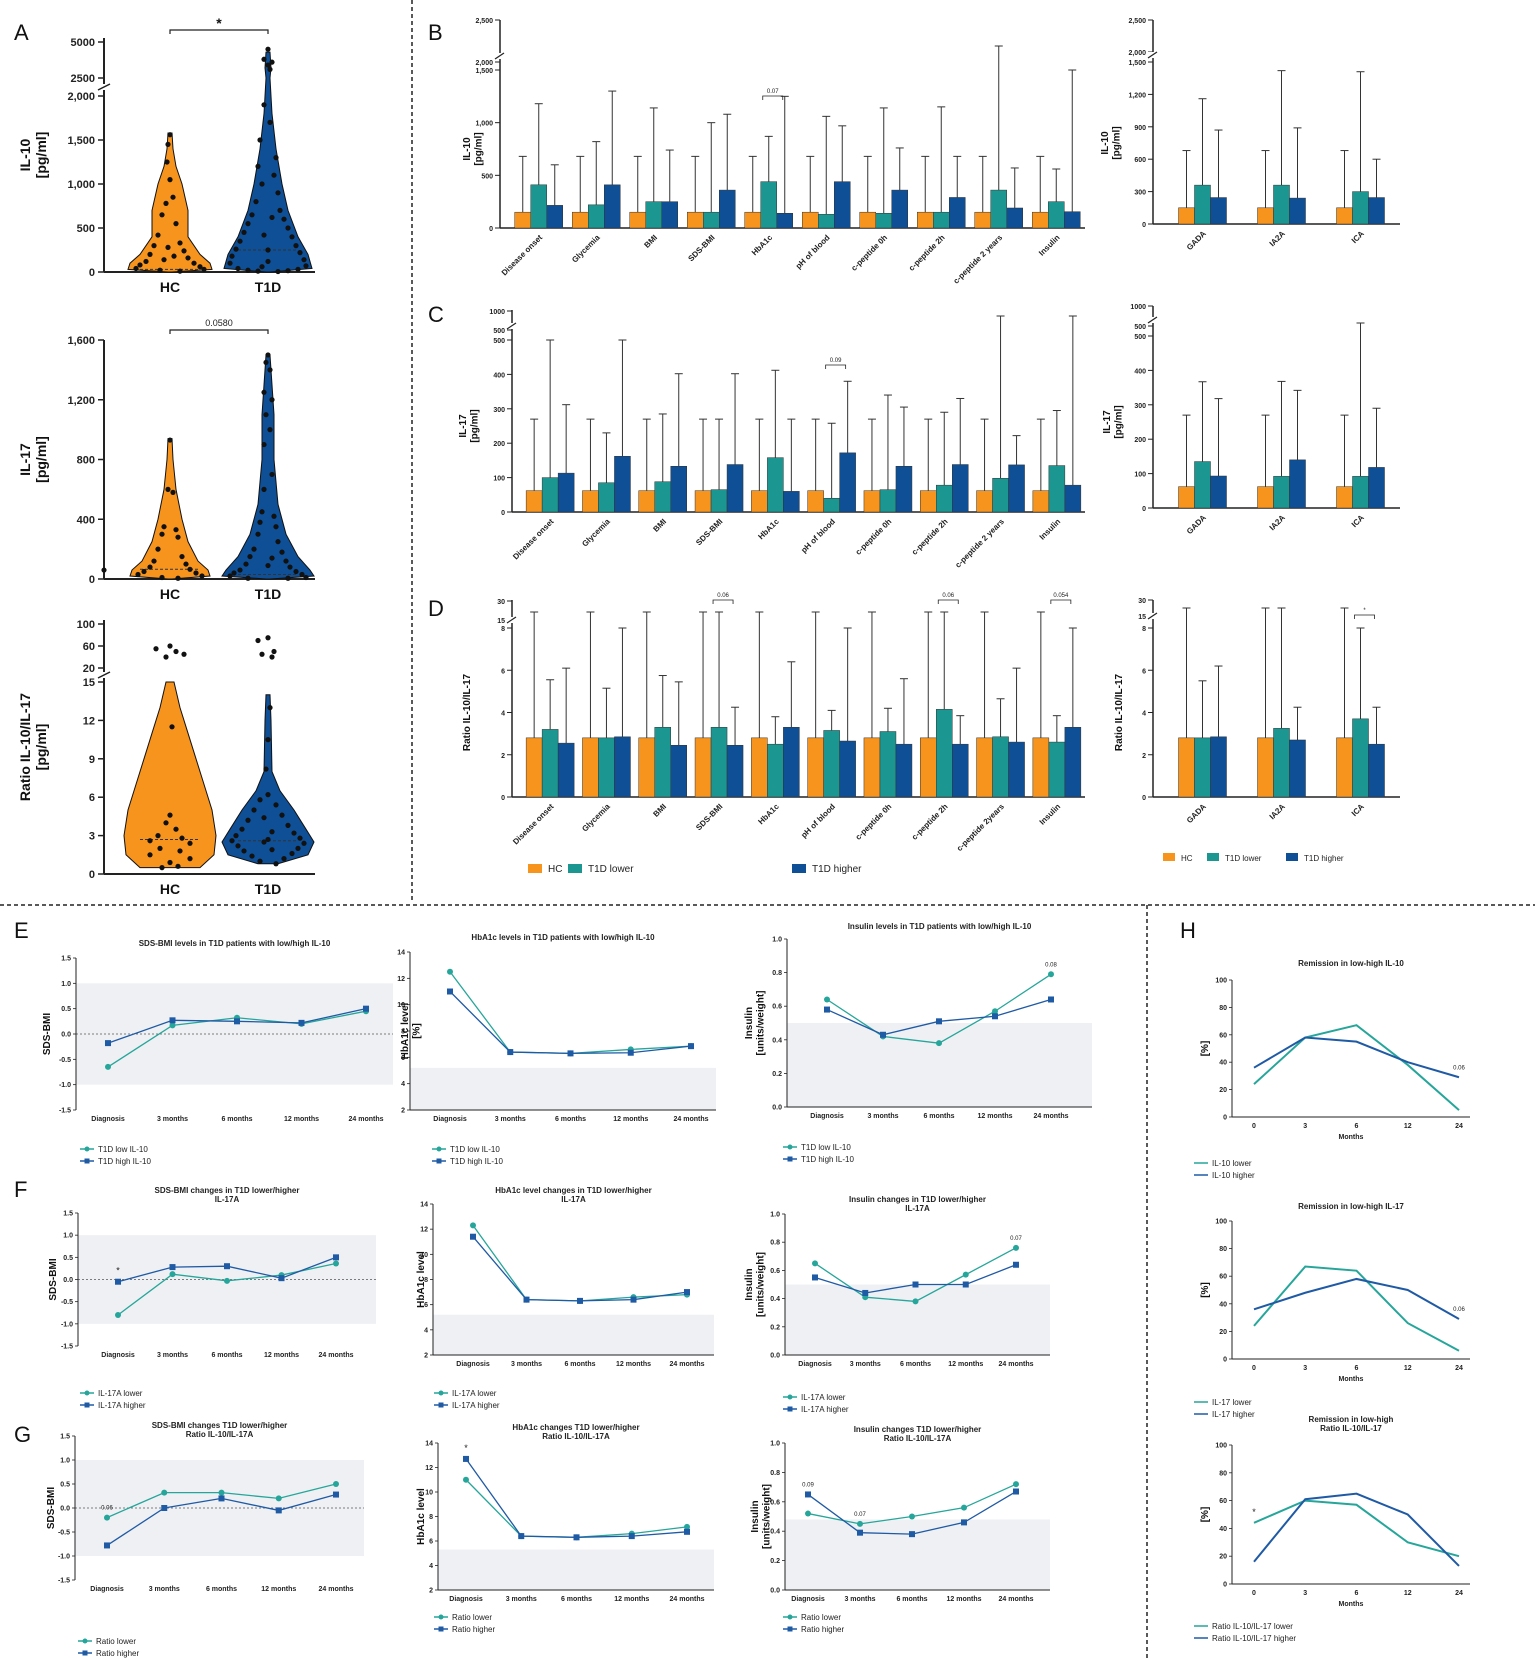 This screenshot has width=1535, height=1658. What do you see at coordinates (20, 1189) in the screenshot?
I see `panel-letter-F: F` at bounding box center [20, 1189].